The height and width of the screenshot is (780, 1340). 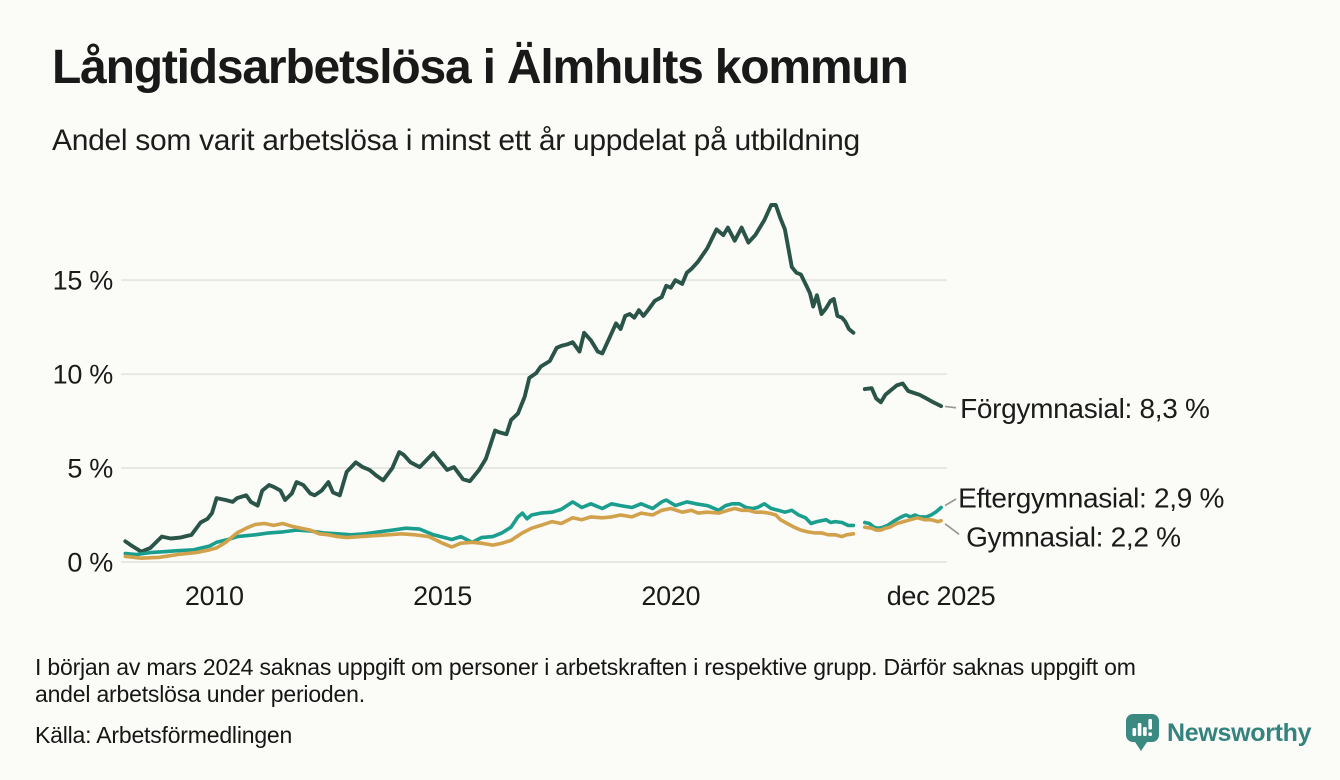 What do you see at coordinates (1073, 537) in the screenshot?
I see `series-label-gymnasial: Gymnasial: 2,2 %` at bounding box center [1073, 537].